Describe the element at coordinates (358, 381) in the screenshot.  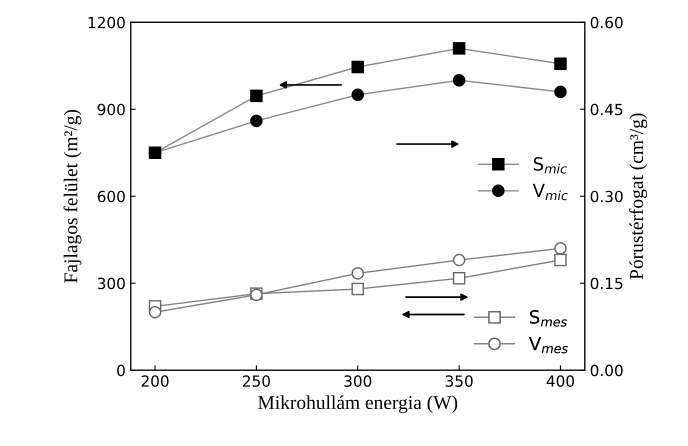
I see `x-tick-label: 300` at that location.